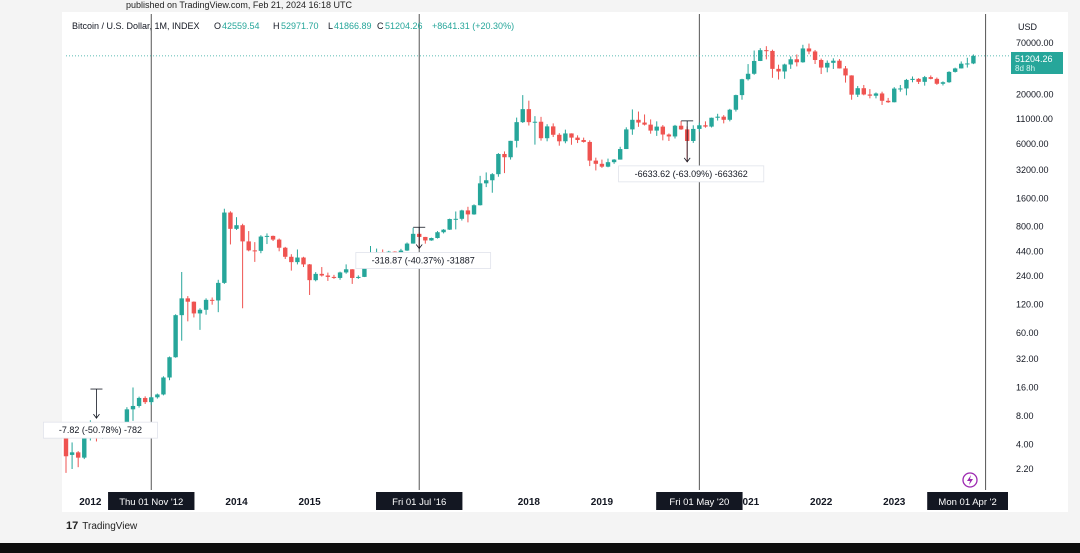 Image resolution: width=1080 pixels, height=553 pixels. I want to click on x-tick-label: 2019, so click(602, 502).